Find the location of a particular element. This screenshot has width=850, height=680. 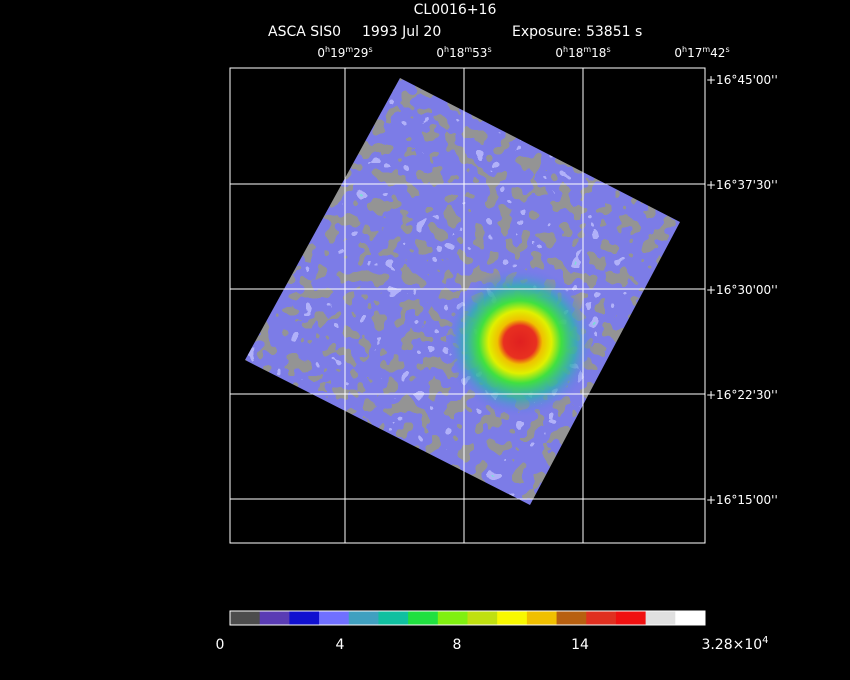

ra-part: 42 is located at coordinates (717, 53).